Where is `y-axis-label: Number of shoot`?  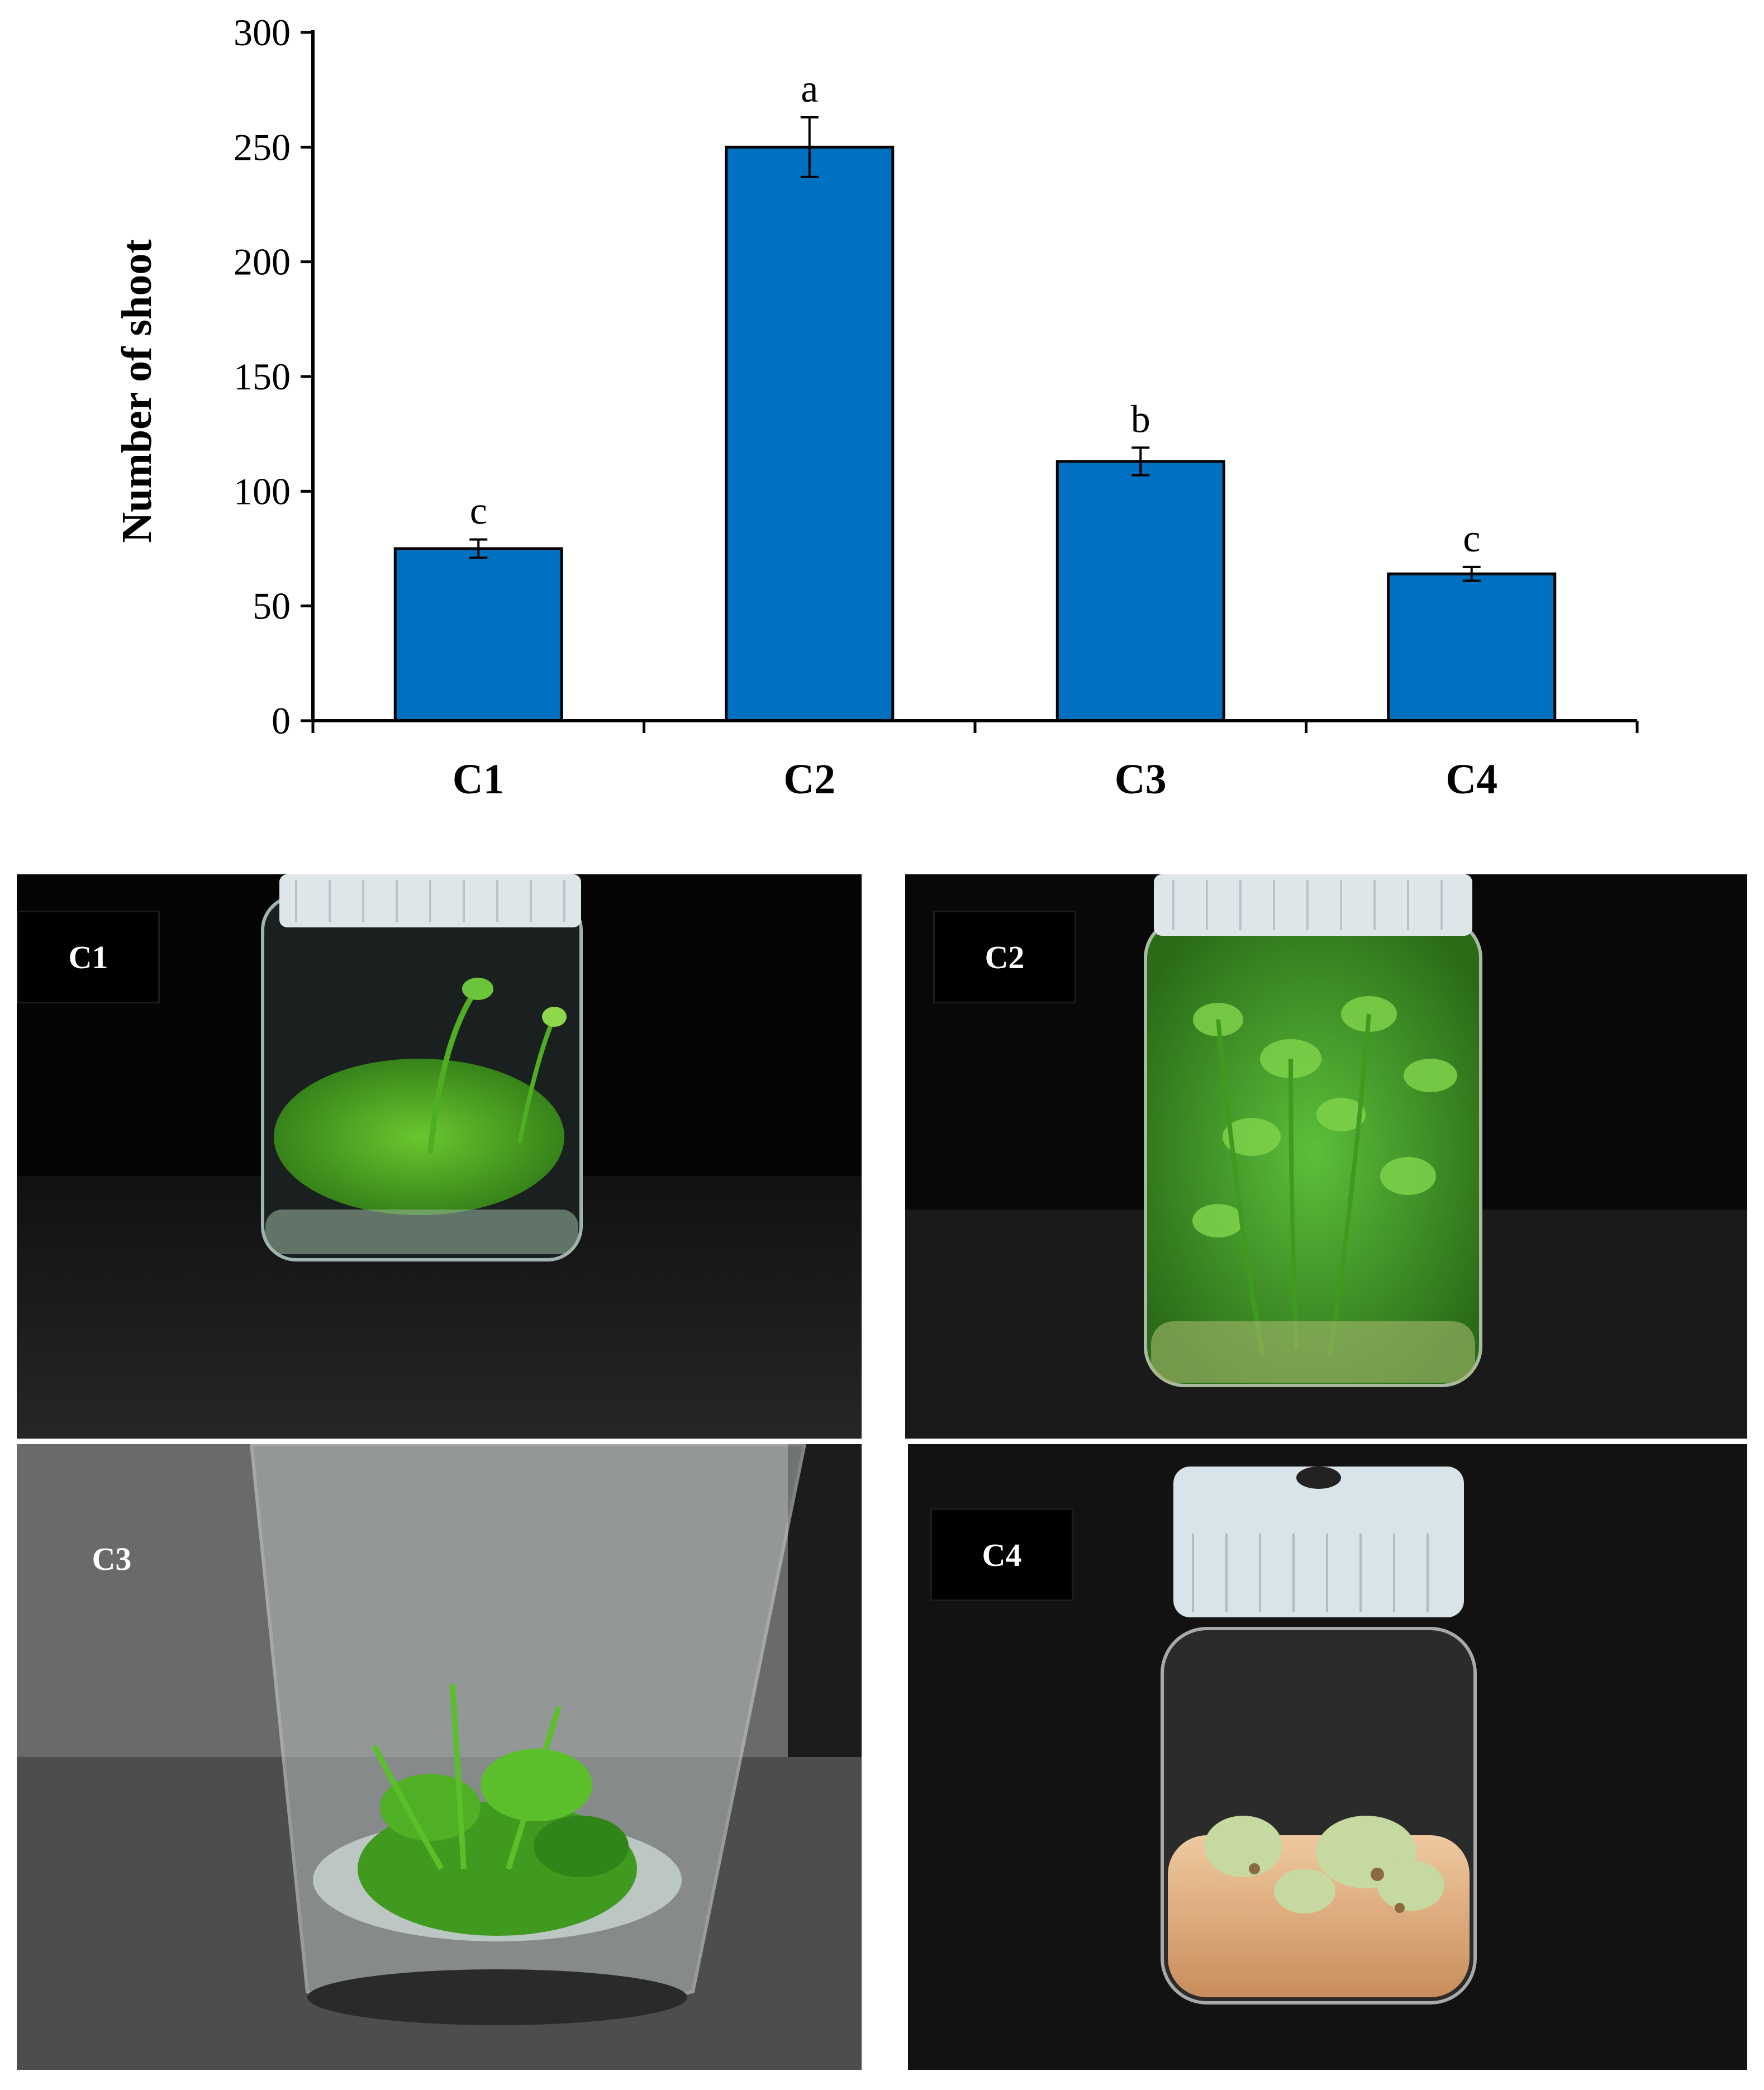
y-axis-label: Number of shoot is located at coordinates (136, 390).